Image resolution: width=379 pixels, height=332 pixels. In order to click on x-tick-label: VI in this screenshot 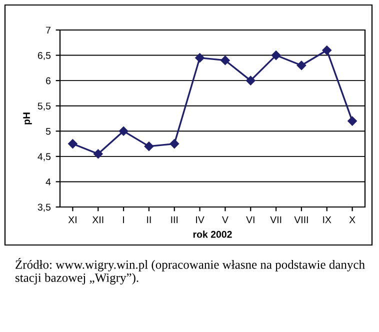, I will do `click(250, 220)`.